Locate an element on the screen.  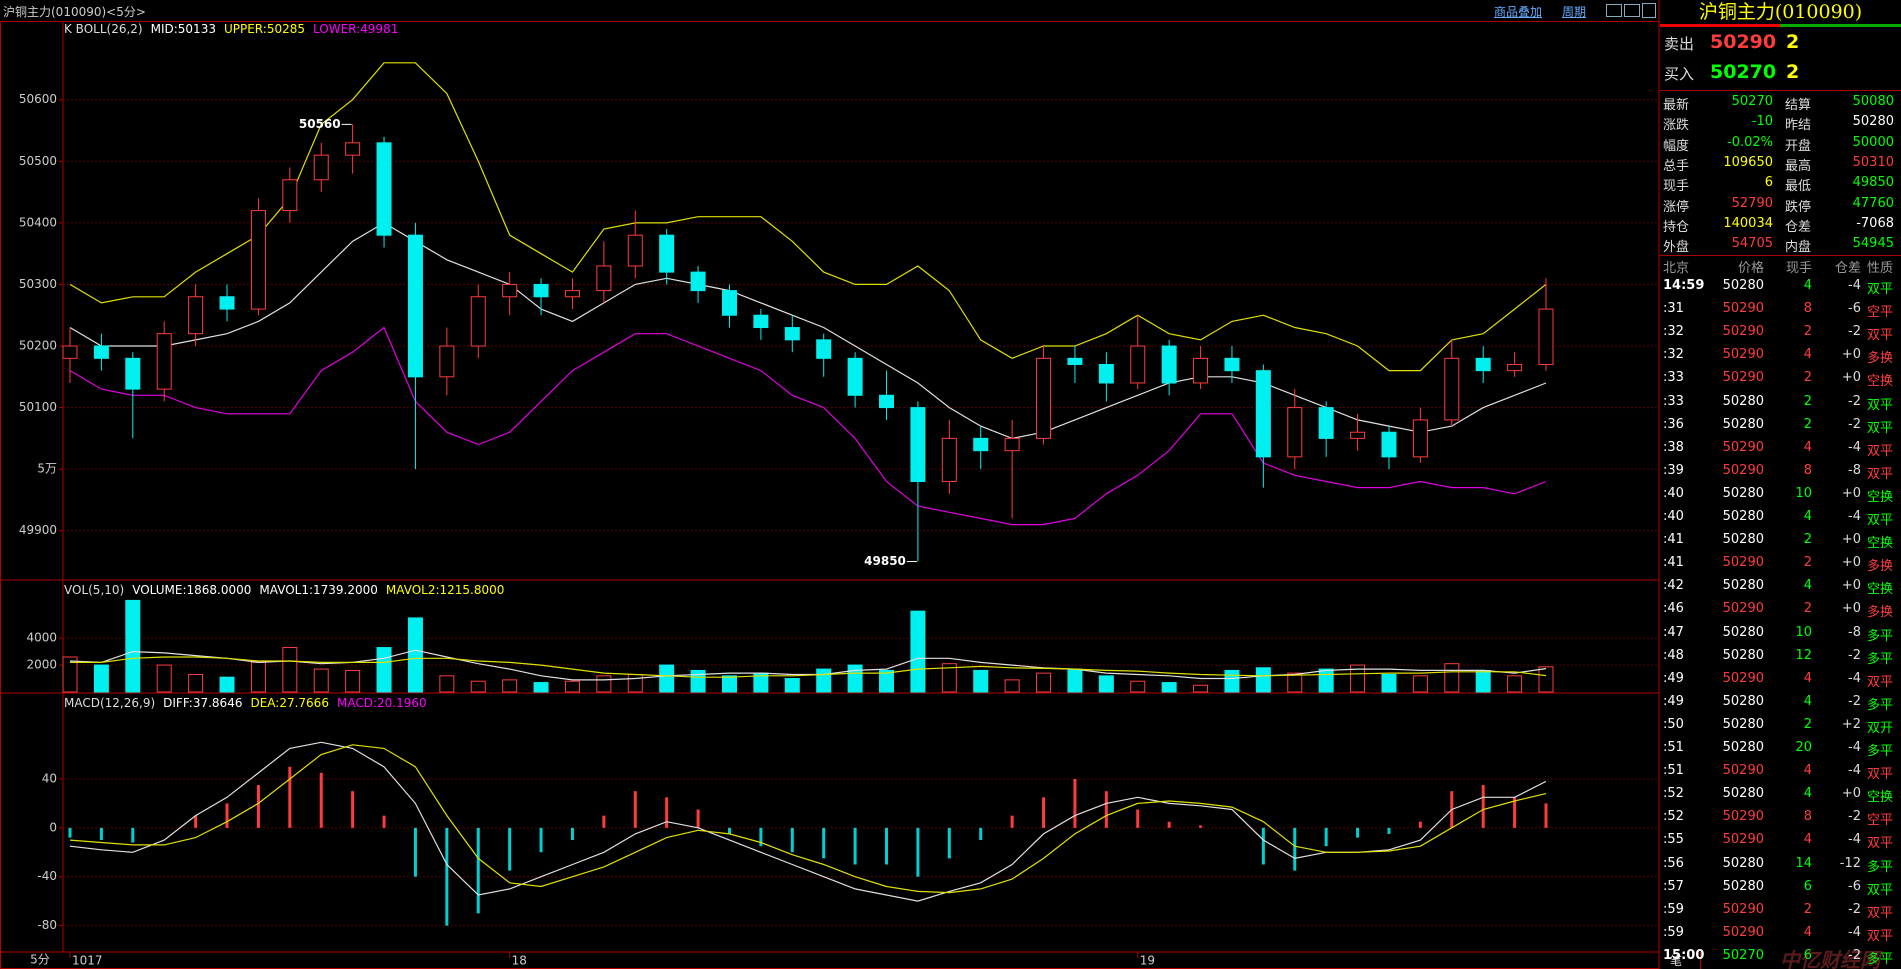
header-item: K BOLL(26,2) is located at coordinates (103, 29).